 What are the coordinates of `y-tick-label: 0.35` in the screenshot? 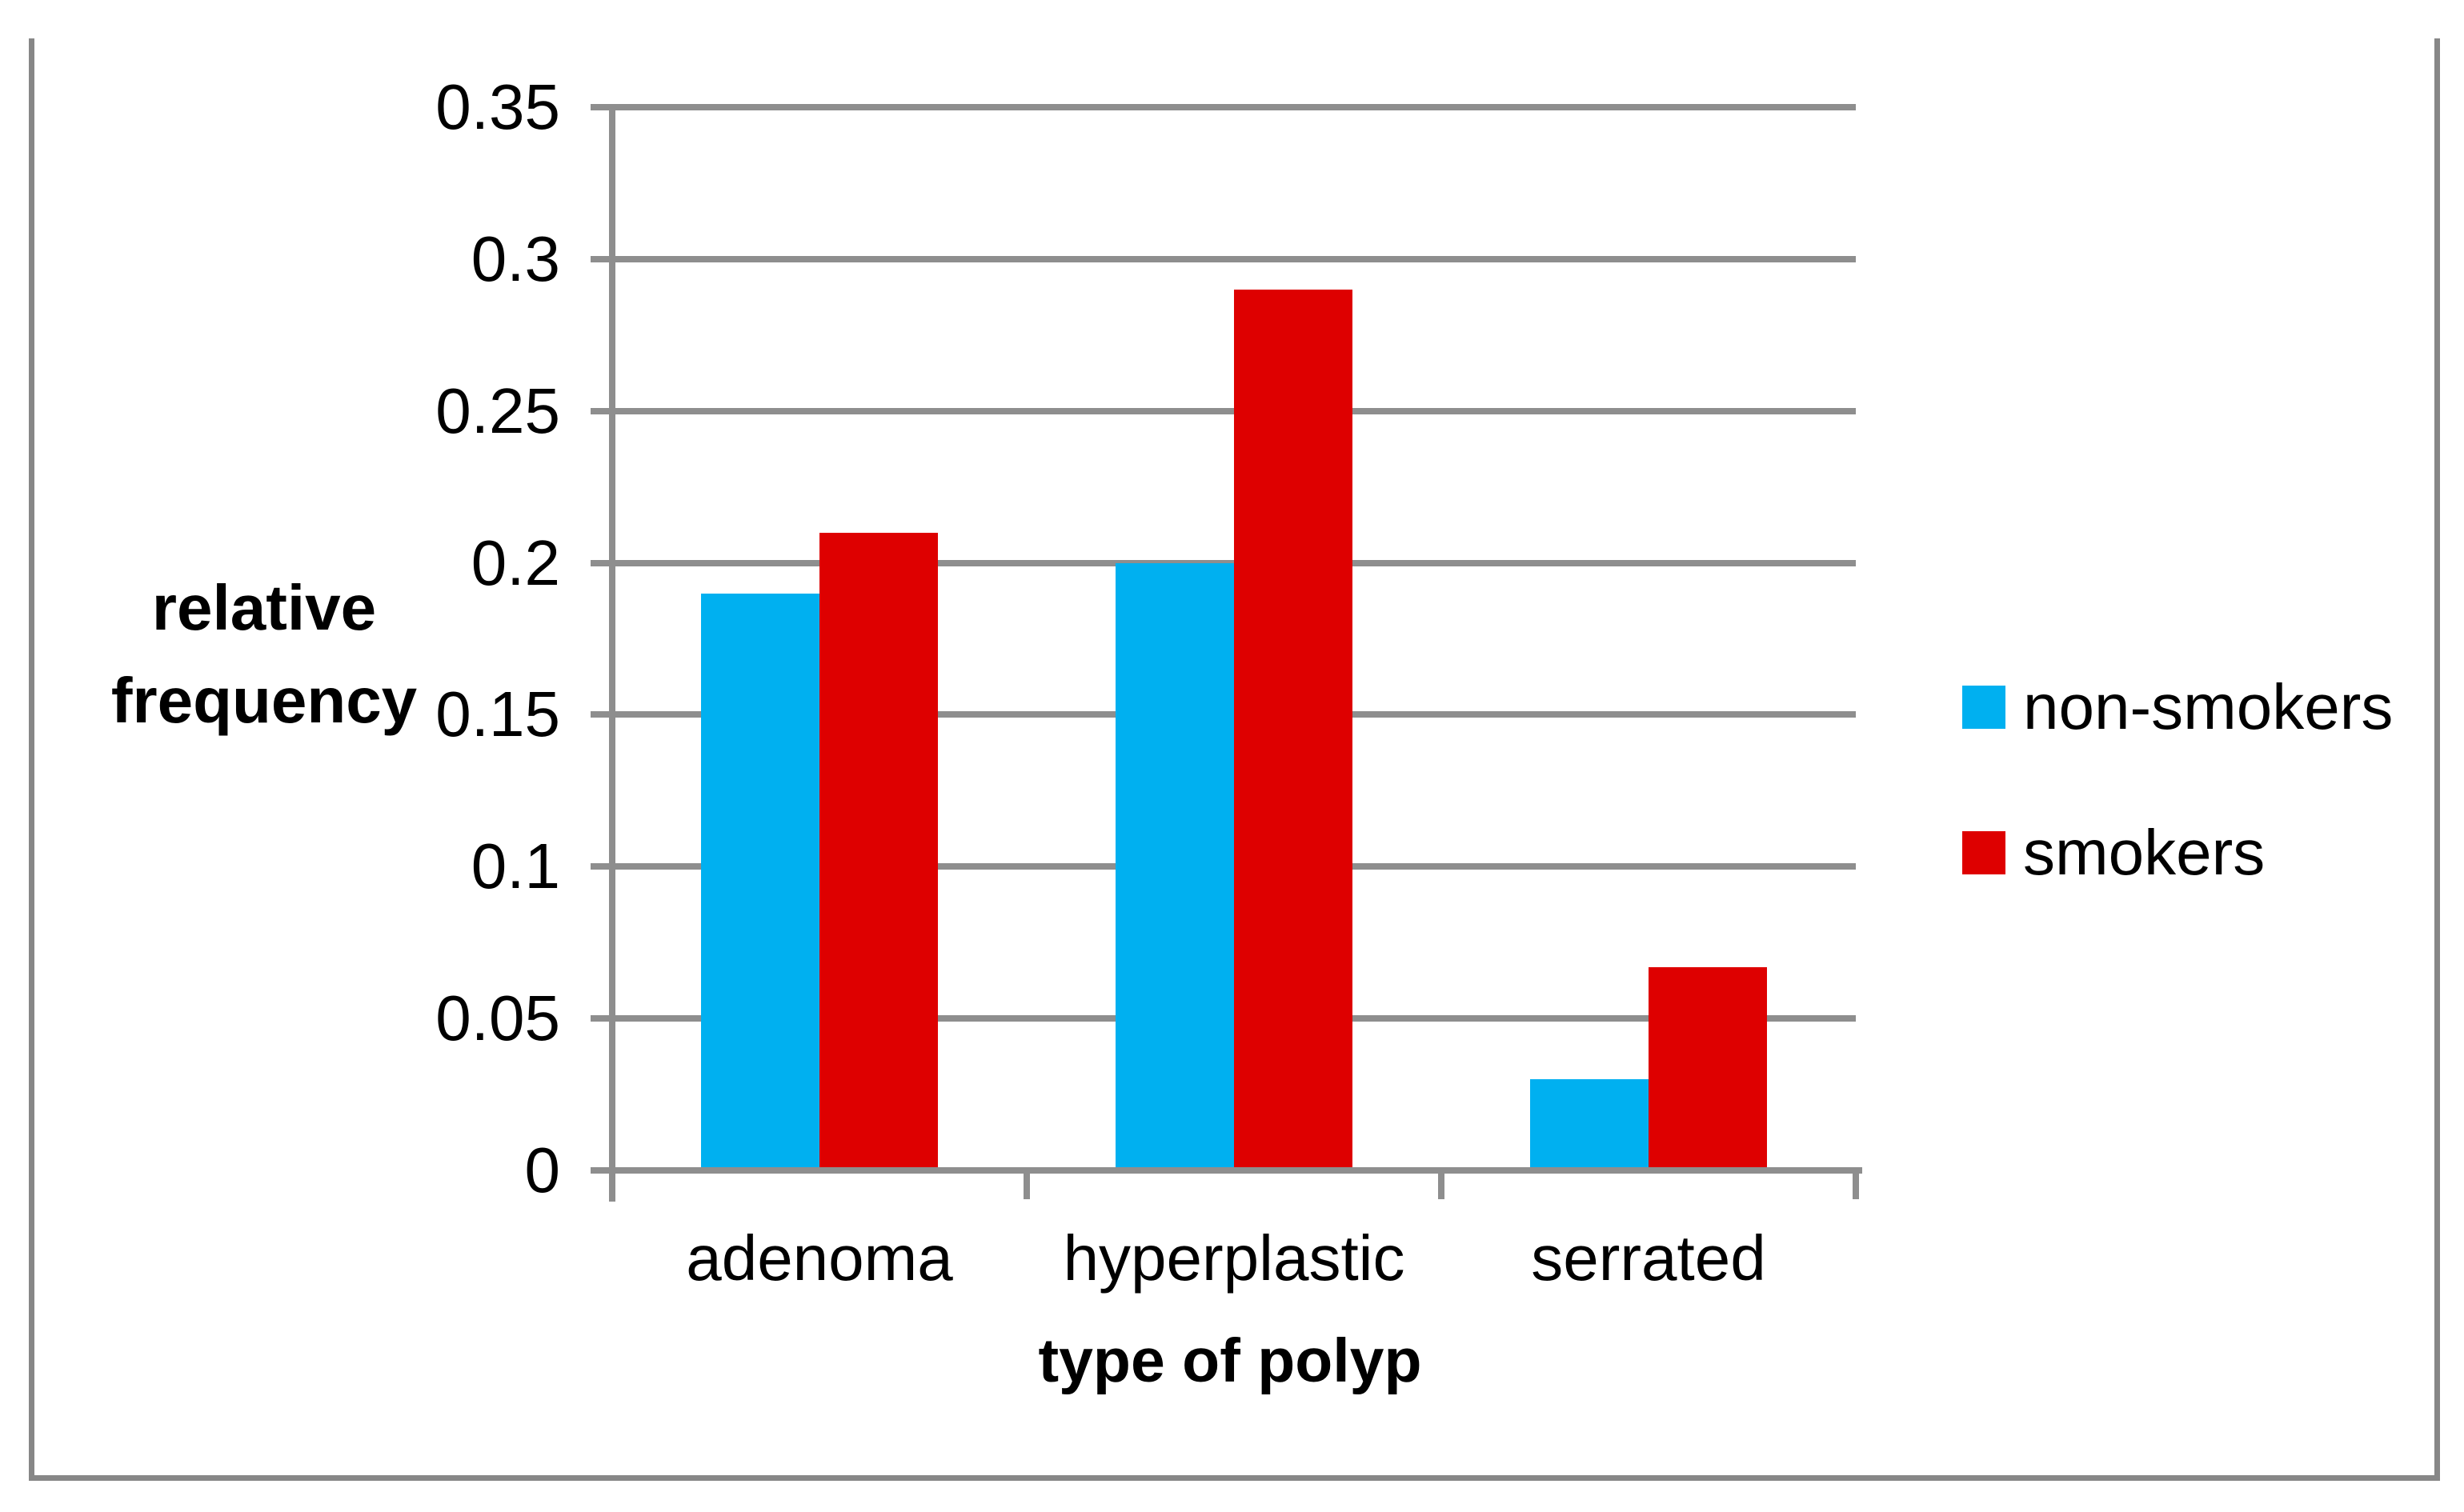 It's located at (497, 106).